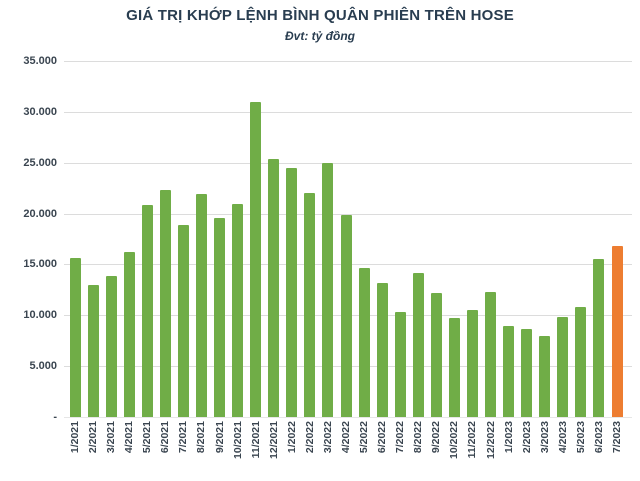  What do you see at coordinates (40, 61) in the screenshot?
I see `y-axis-tick-35000: 35.000` at bounding box center [40, 61].